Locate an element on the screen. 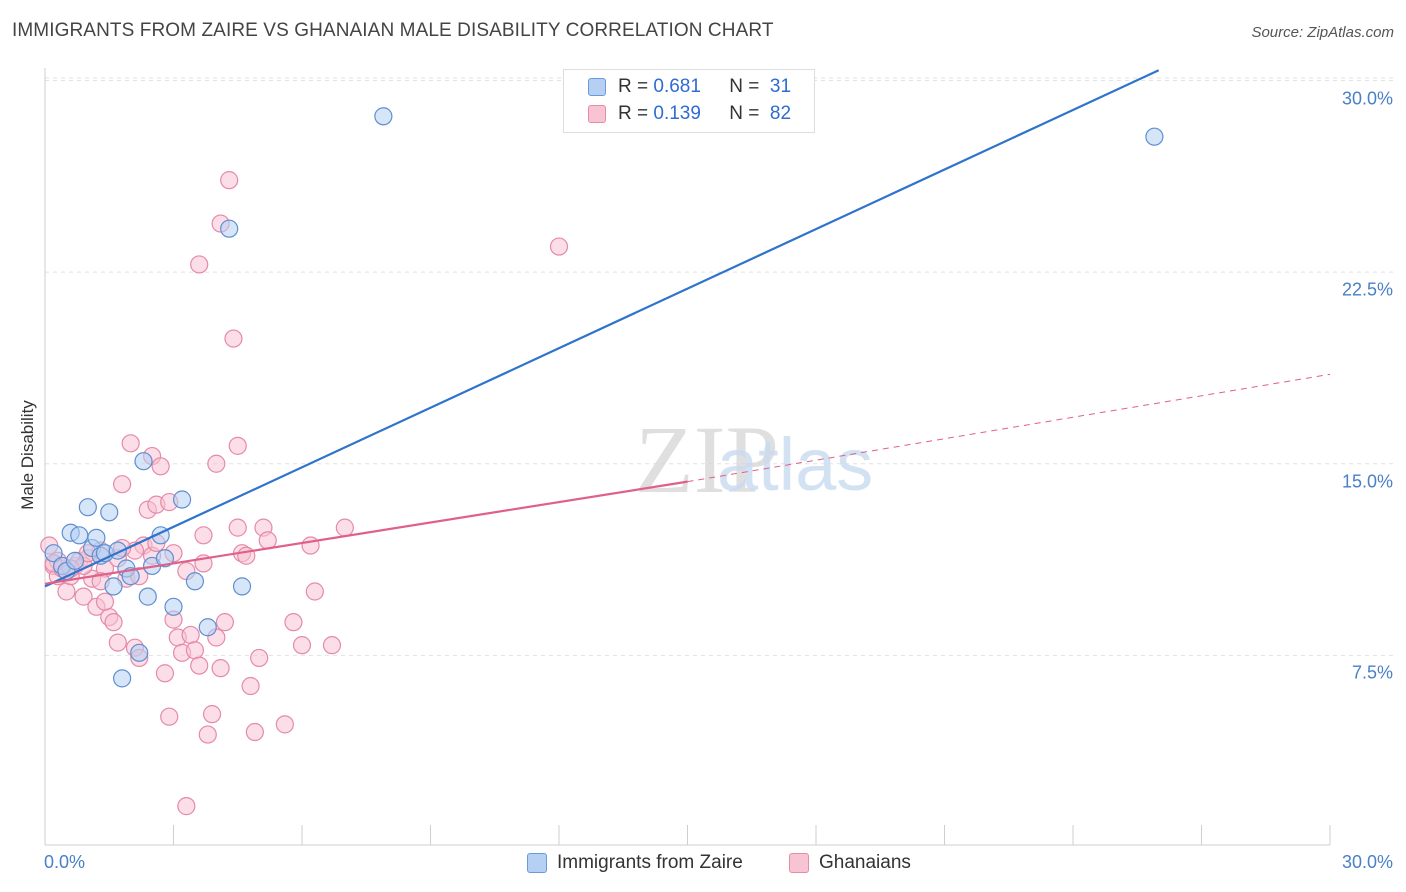 This screenshot has width=1406, height=892. y-tick-label: 7.5% is located at coordinates (1372, 672).